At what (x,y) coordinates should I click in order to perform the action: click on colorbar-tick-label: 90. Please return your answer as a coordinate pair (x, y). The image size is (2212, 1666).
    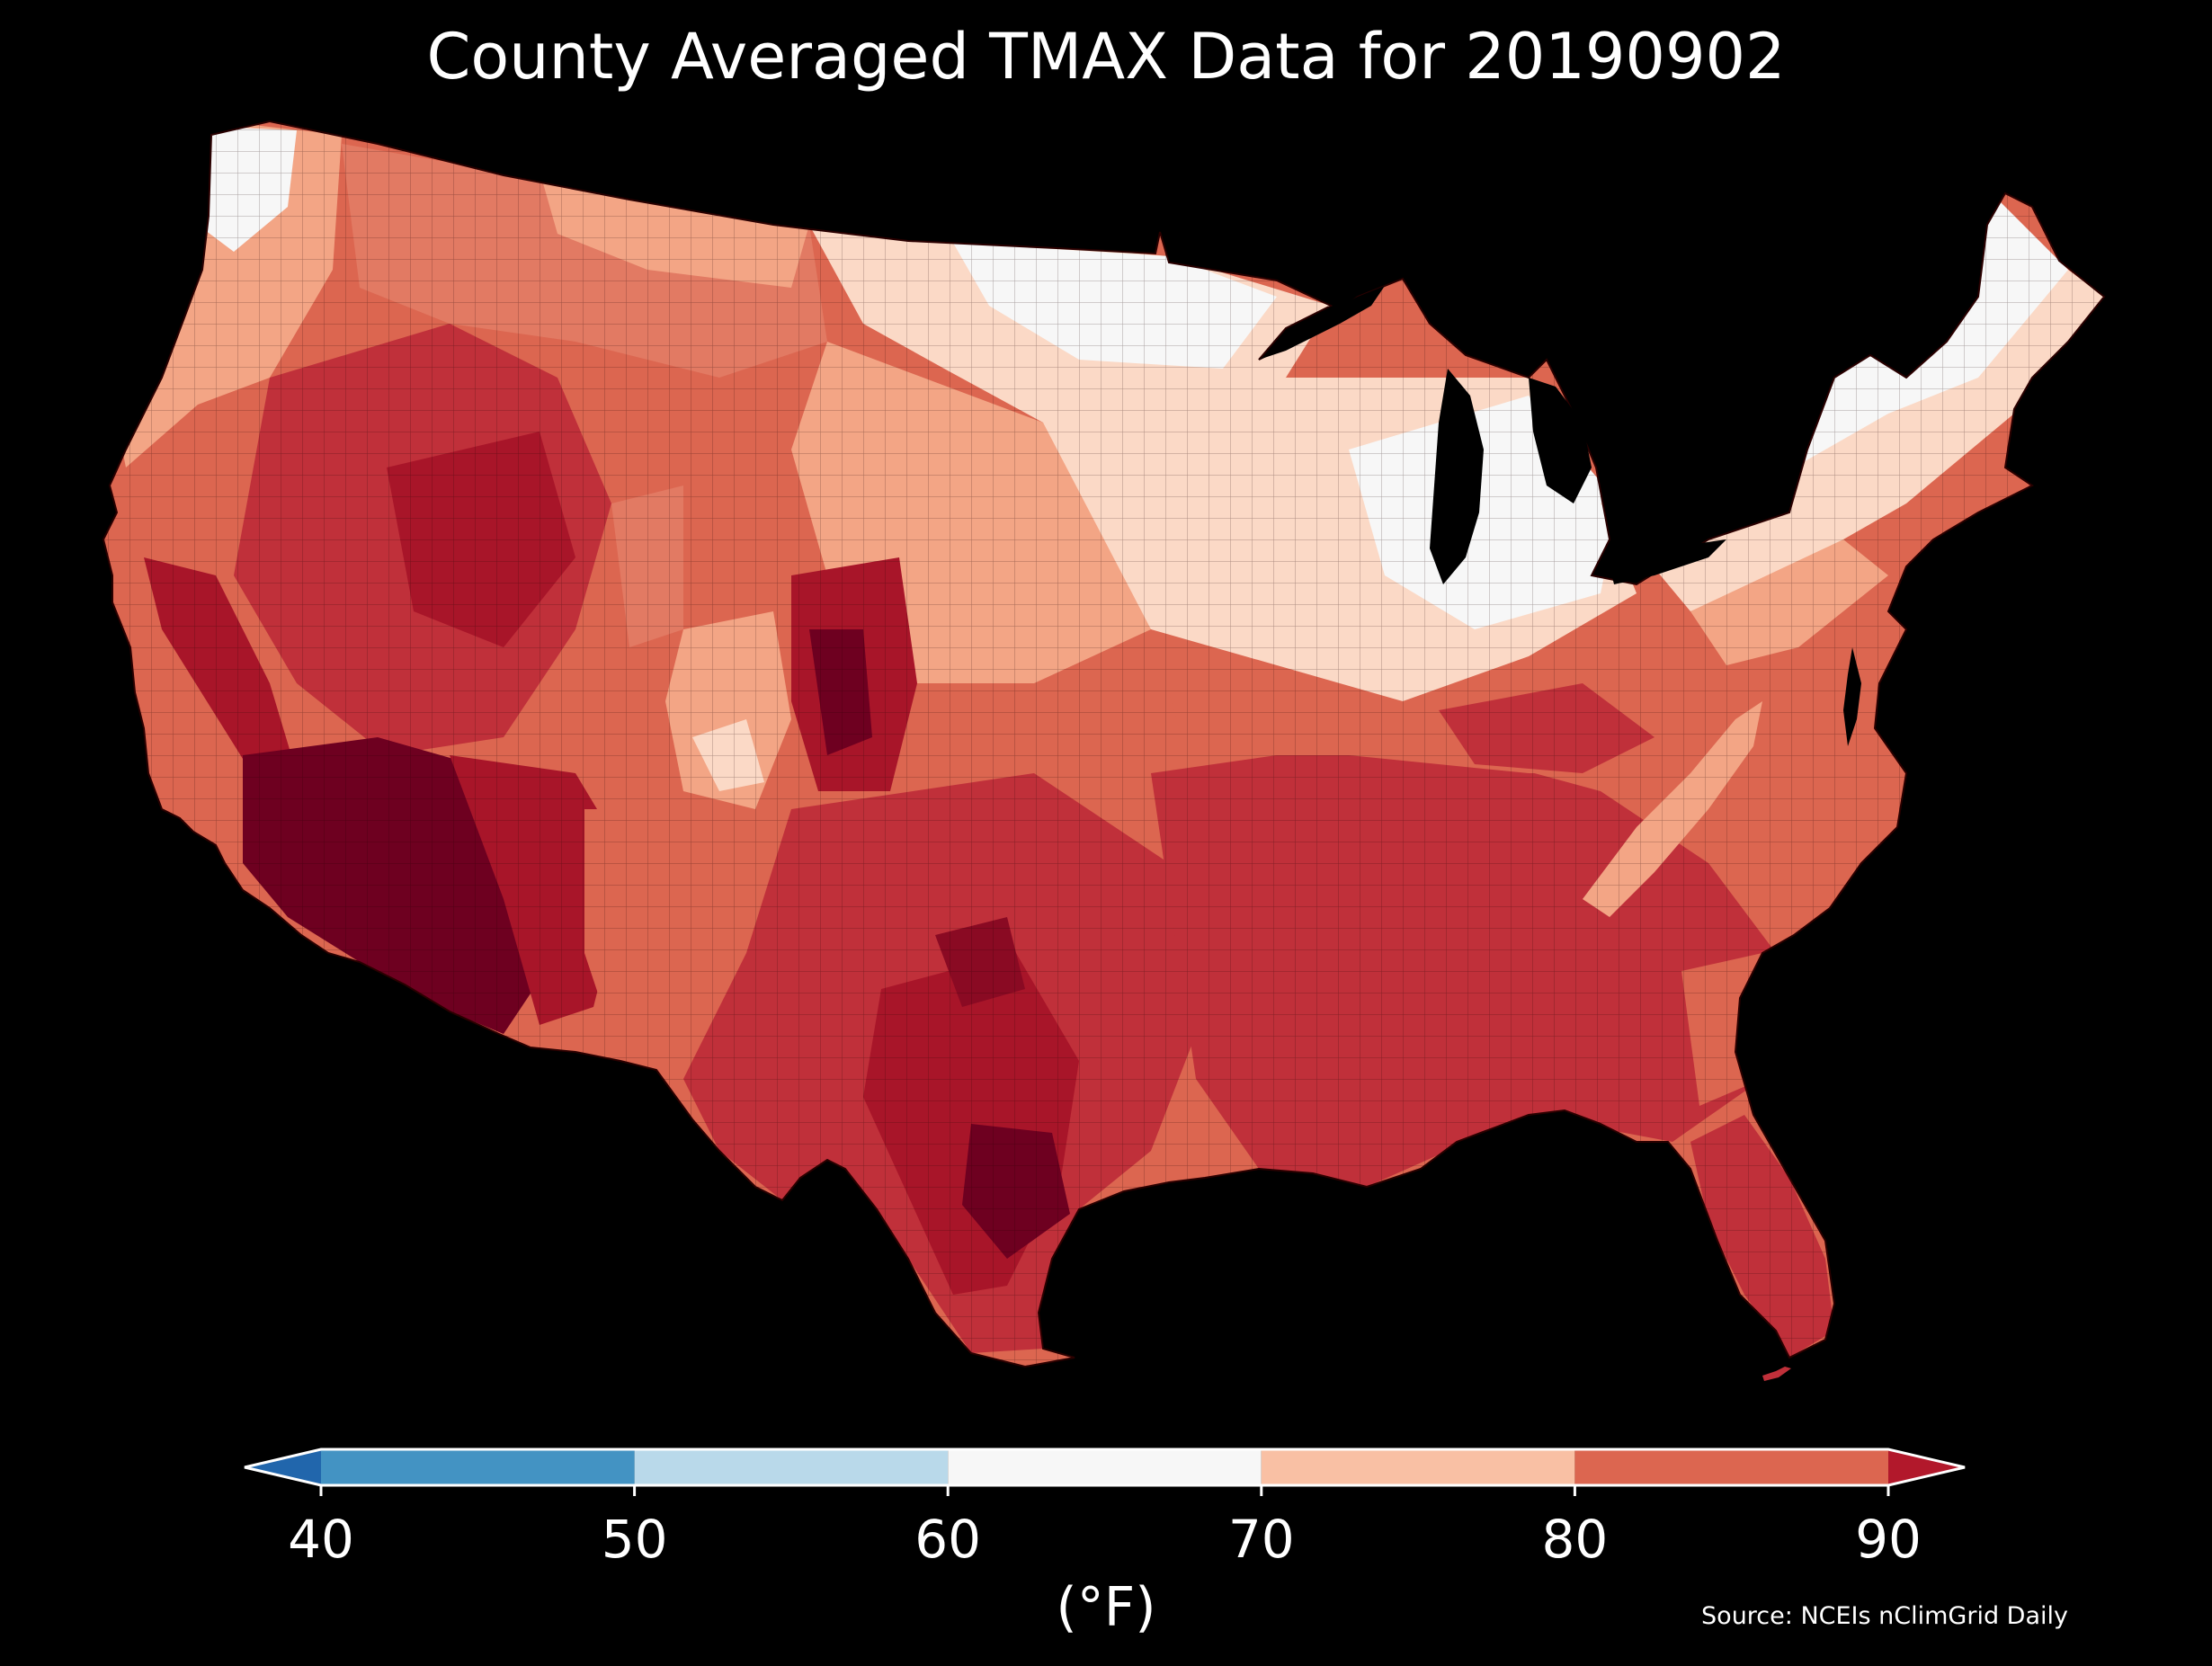
    Looking at the image, I should click on (1888, 1540).